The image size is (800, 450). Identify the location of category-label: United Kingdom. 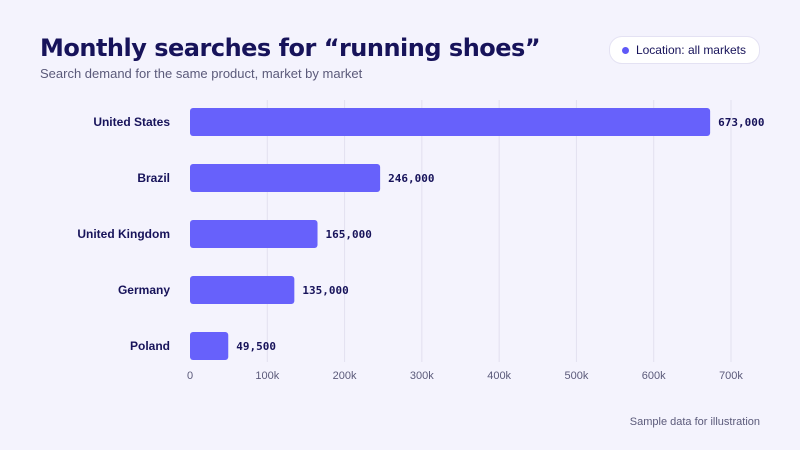
(123, 234).